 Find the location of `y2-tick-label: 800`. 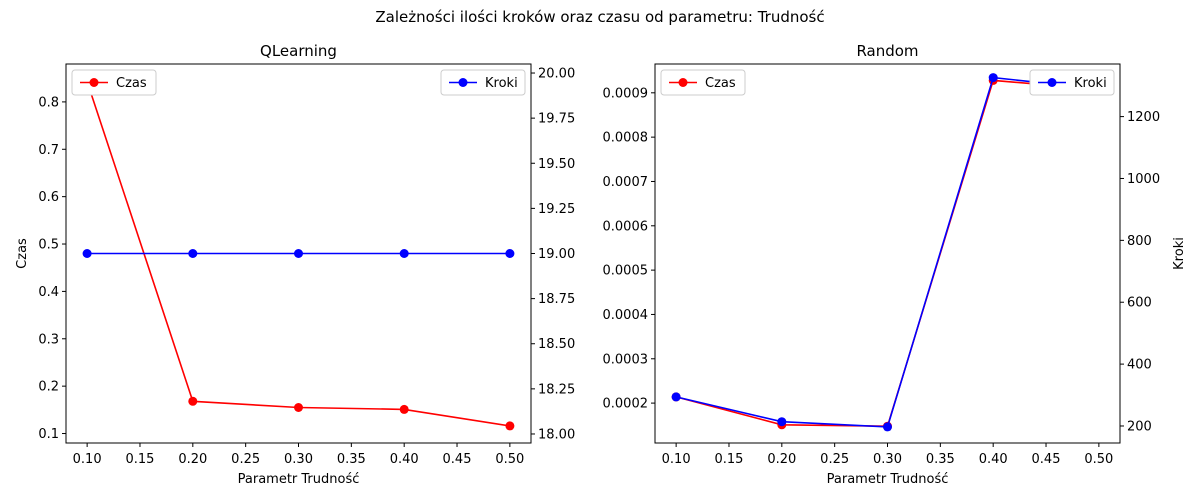

y2-tick-label: 800 is located at coordinates (1139, 241).